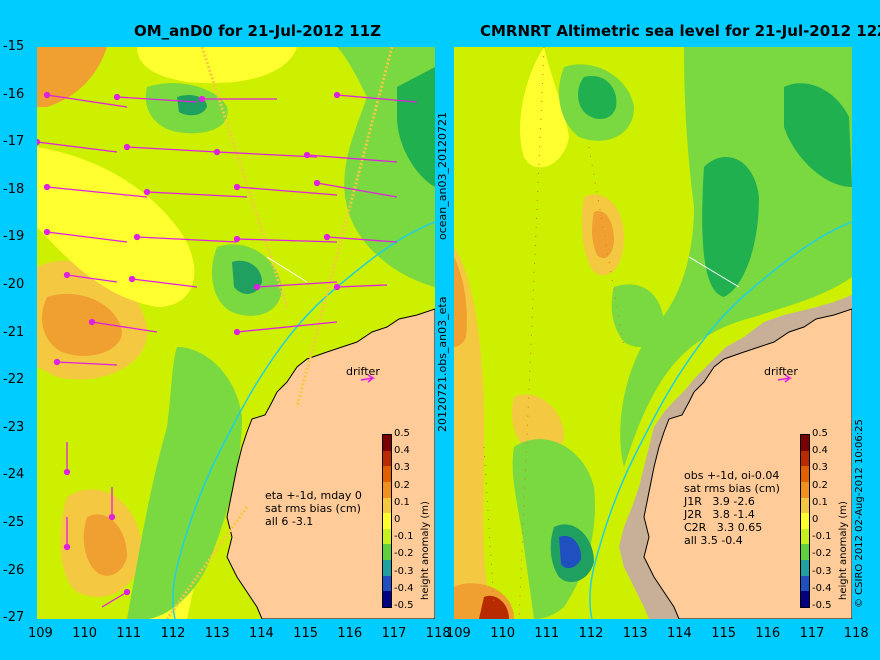  I want to click on y-tick-label: -24, so click(14, 475).